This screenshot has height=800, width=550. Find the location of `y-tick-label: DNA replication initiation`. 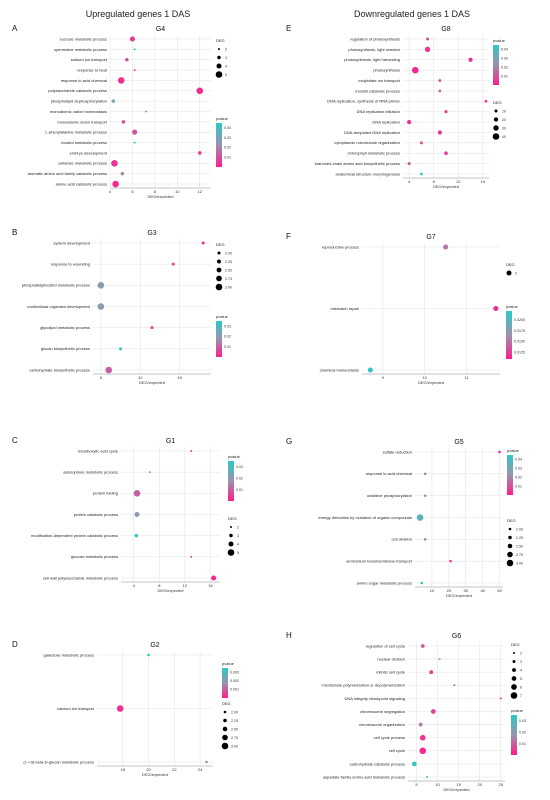

y-tick-label: DNA replication initiation is located at coordinates (378, 111).